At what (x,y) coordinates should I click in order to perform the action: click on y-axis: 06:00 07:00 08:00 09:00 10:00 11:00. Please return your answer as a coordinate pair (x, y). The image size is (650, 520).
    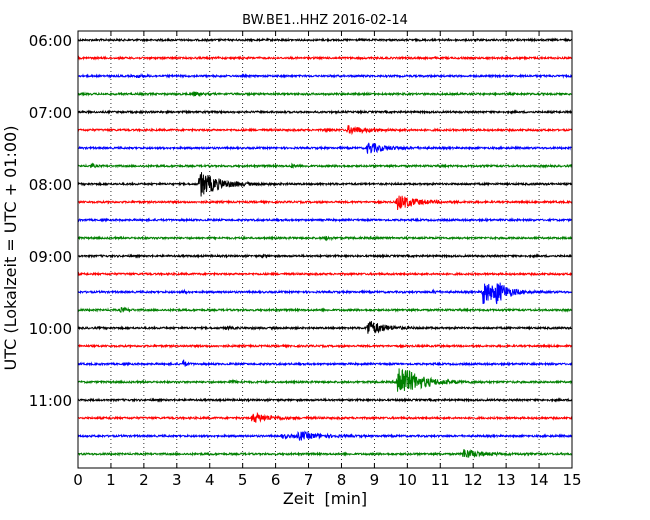
    Looking at the image, I should click on (50, 221).